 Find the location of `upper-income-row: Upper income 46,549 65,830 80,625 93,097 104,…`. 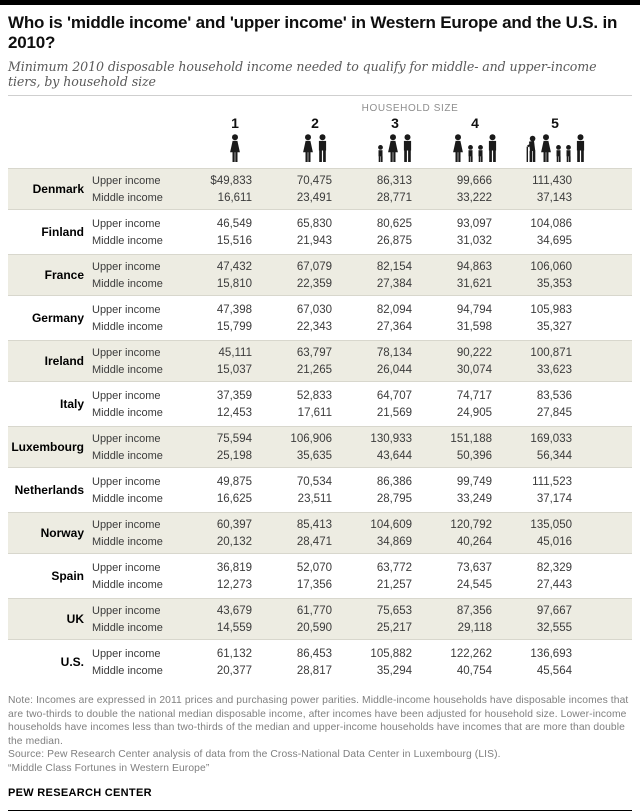

upper-income-row: Upper income 46,549 65,830 80,625 93,097 104,… is located at coordinates (361, 223).